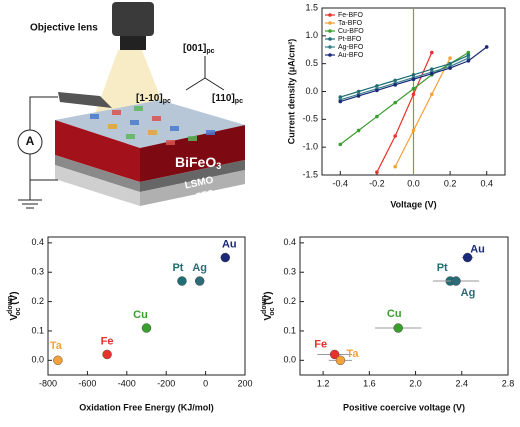  Describe the element at coordinates (351, 55) in the screenshot. I see `legend-label: Au-BFO` at that location.